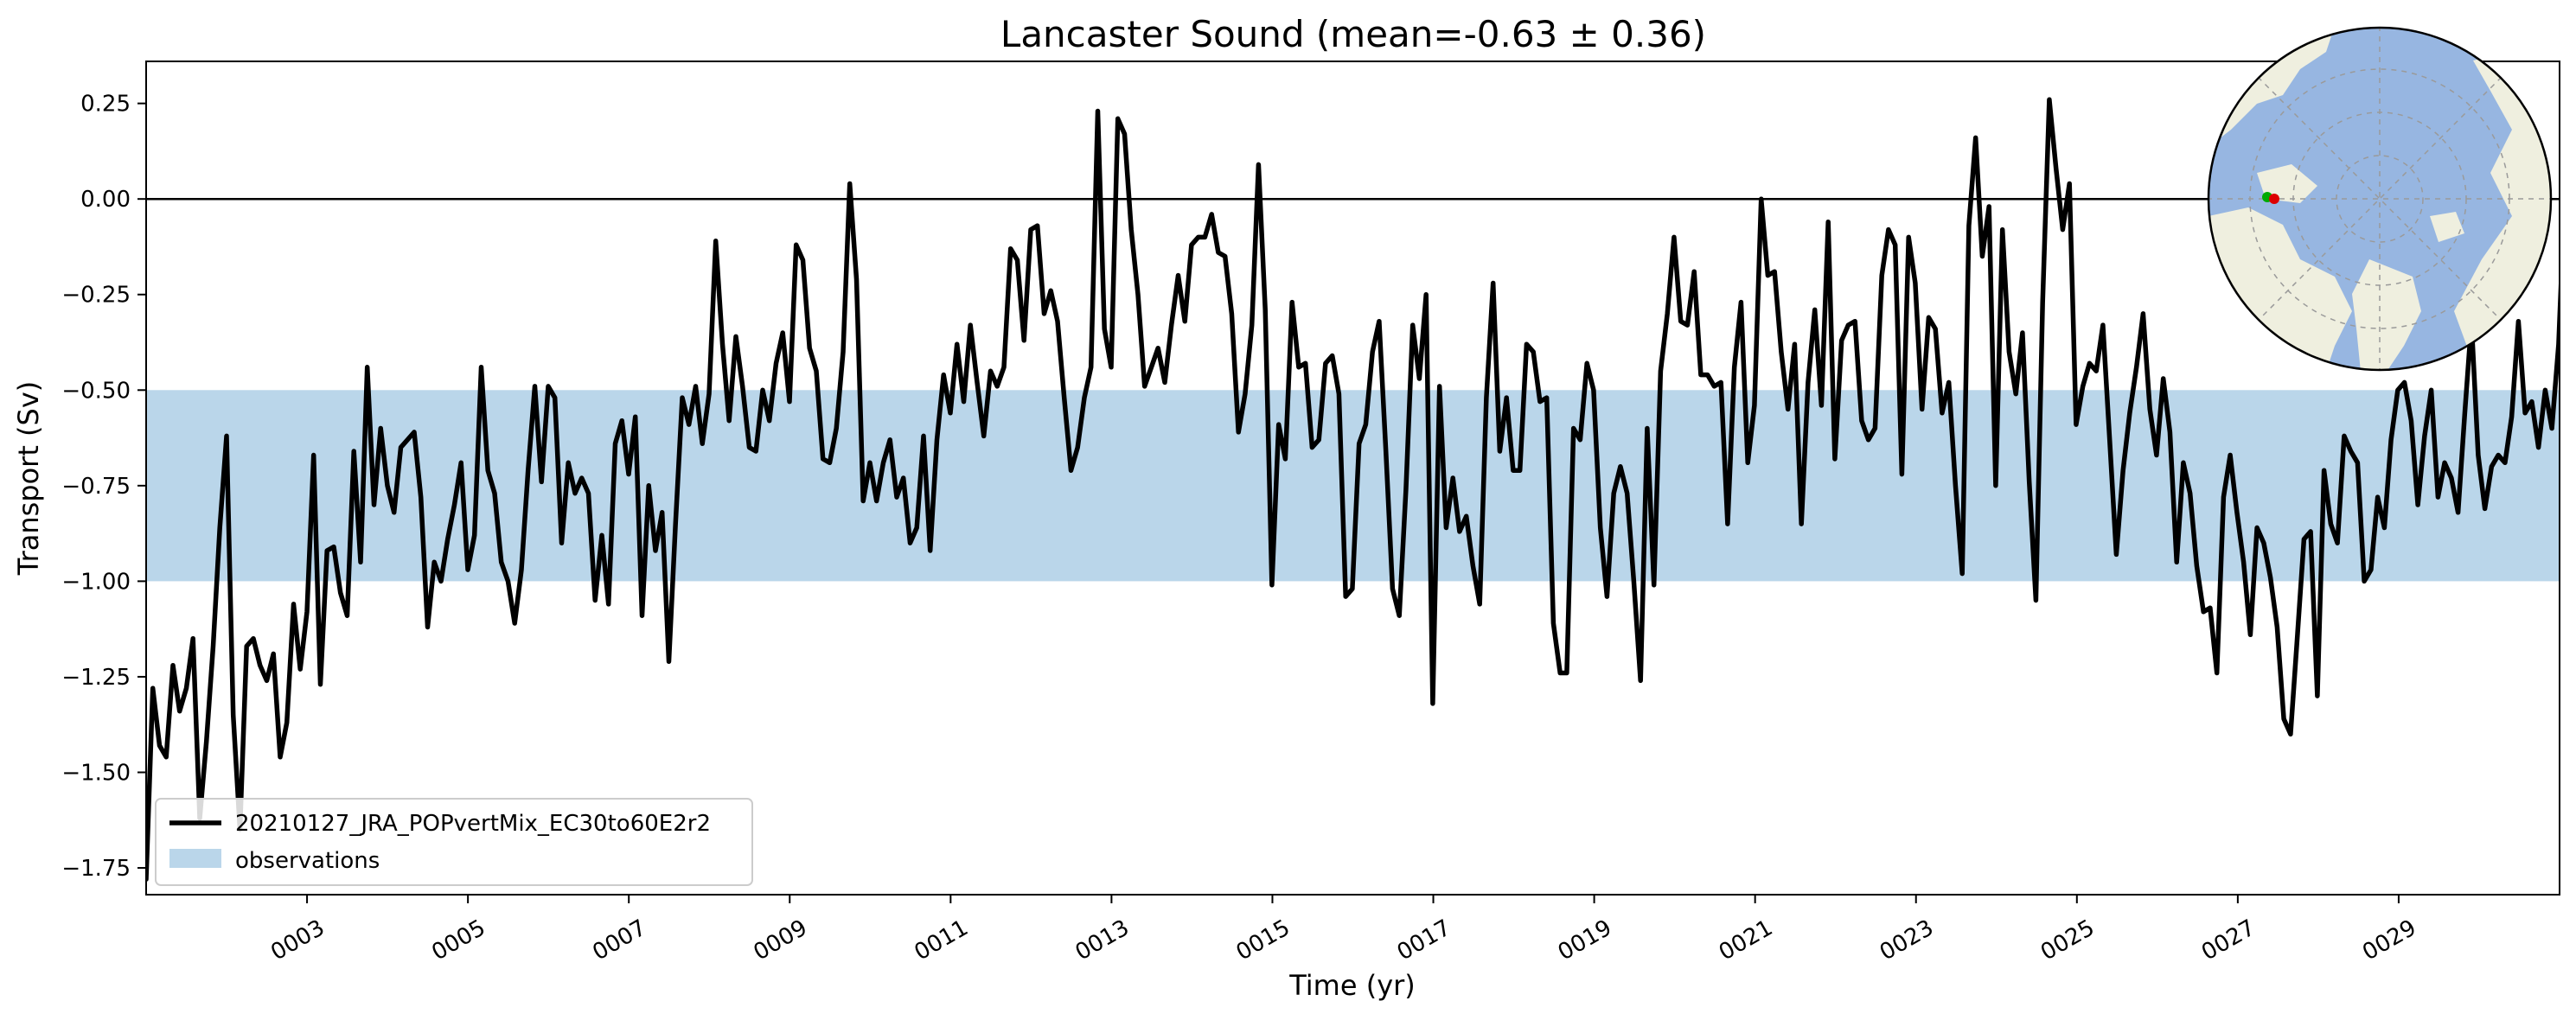 The image size is (2576, 1020). I want to click on inset-map-marker-red, so click(2274, 199).